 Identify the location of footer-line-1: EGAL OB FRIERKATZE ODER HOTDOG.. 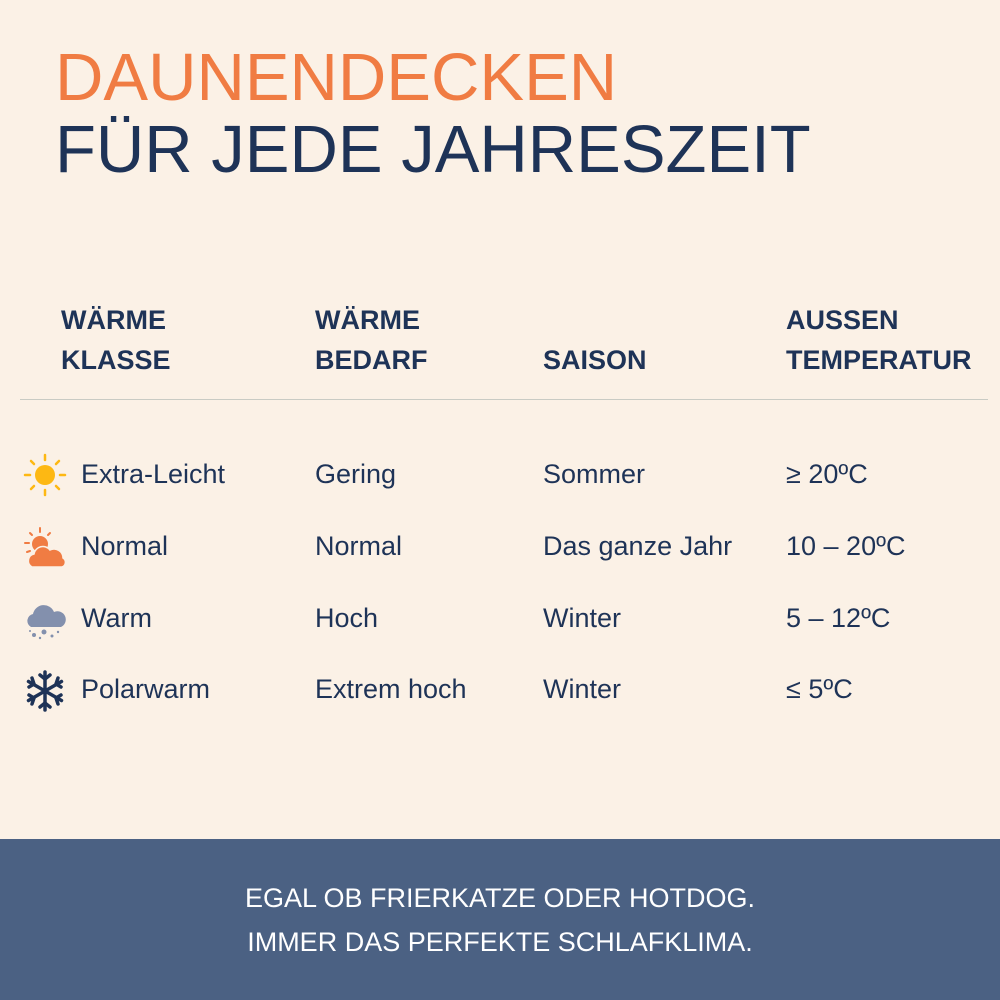
(500, 898).